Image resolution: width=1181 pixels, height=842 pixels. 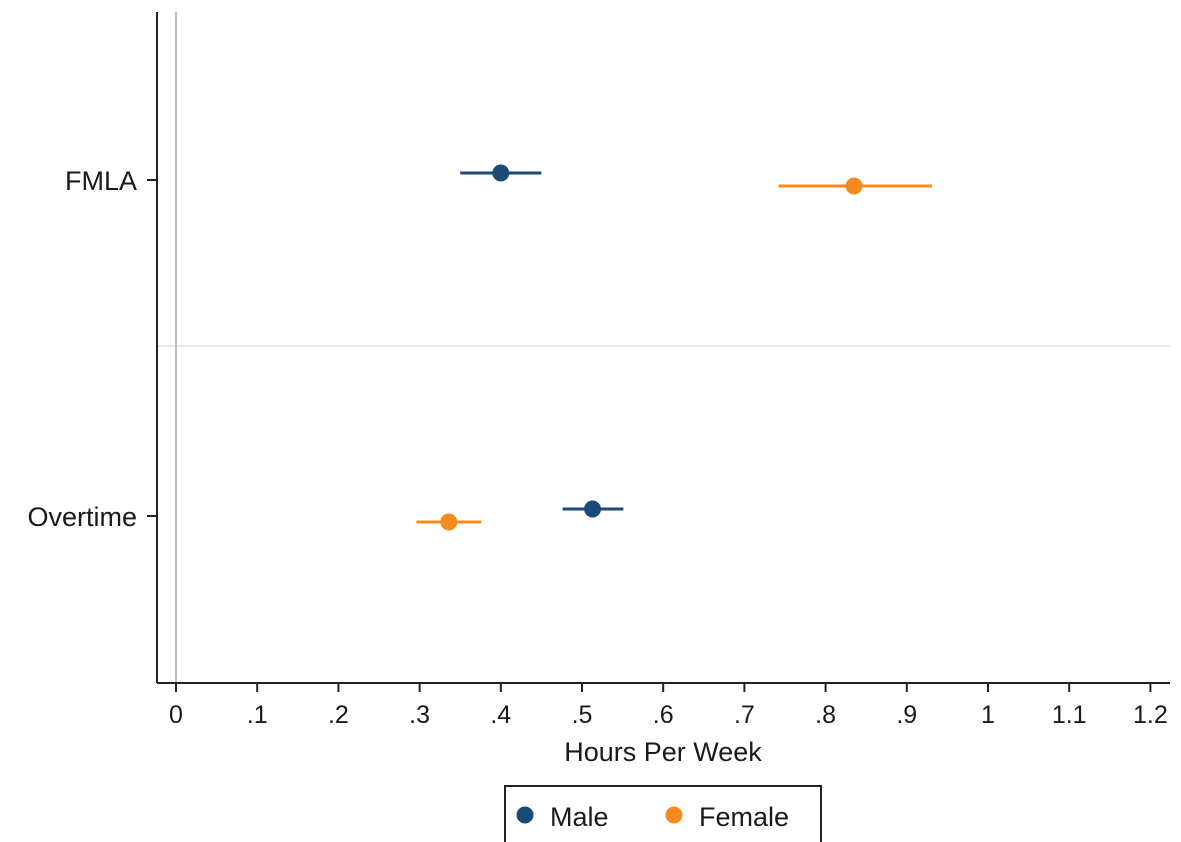 What do you see at coordinates (1150, 715) in the screenshot?
I see `x-tick-label: 1.2` at bounding box center [1150, 715].